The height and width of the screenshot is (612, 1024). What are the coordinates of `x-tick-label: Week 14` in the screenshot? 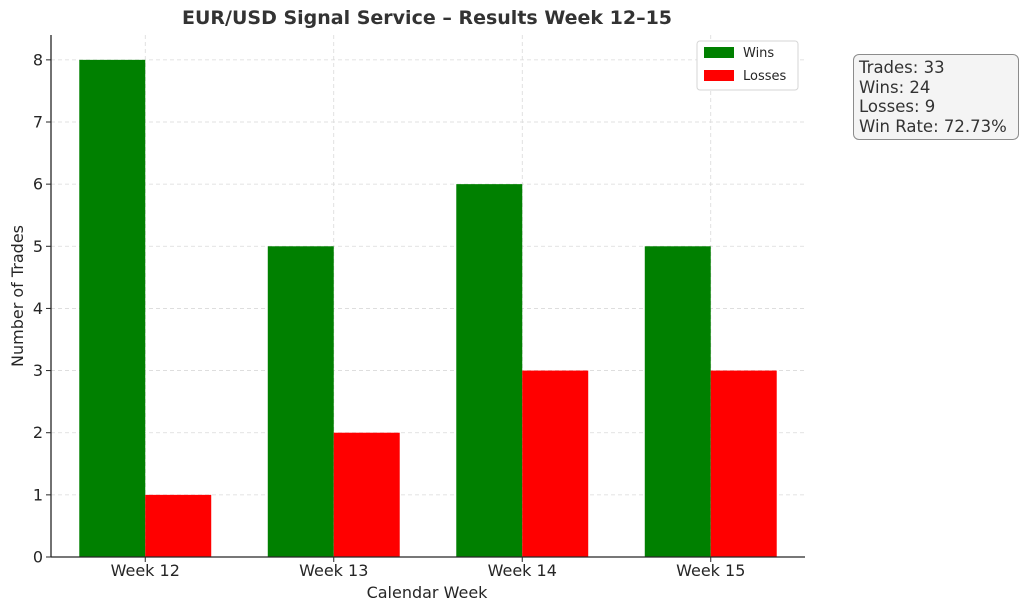 It's located at (522, 570).